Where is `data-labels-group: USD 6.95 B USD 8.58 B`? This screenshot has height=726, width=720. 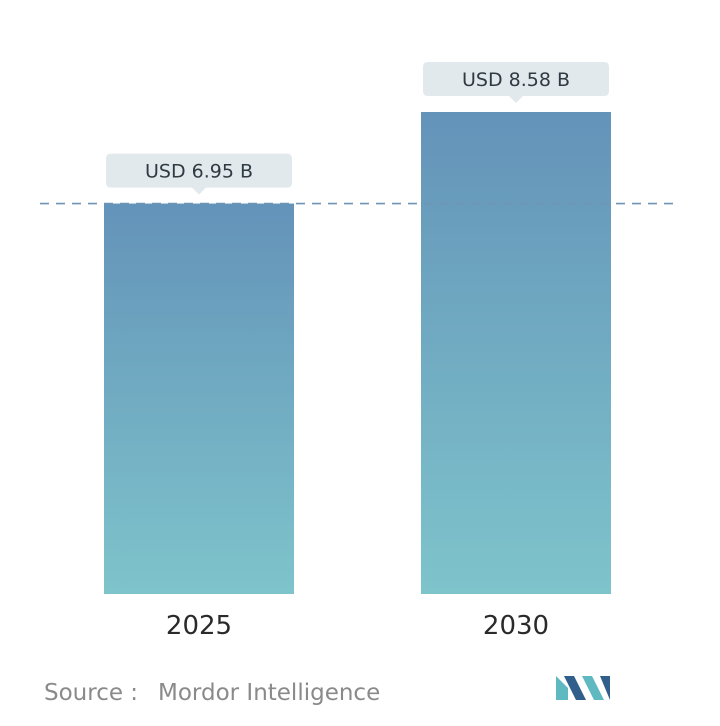
data-labels-group: USD 6.95 B USD 8.58 B is located at coordinates (357, 128).